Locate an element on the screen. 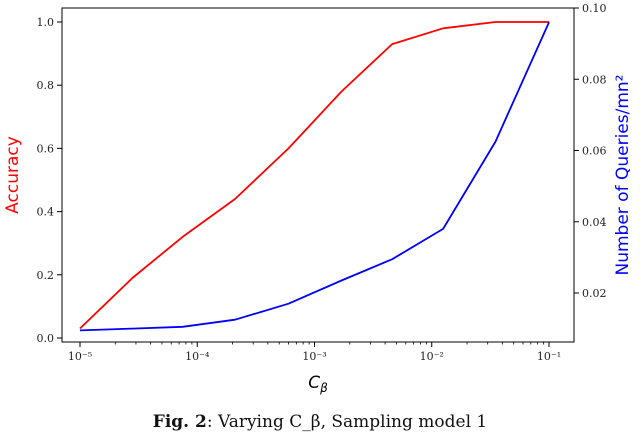 Image resolution: width=640 pixels, height=432 pixels. right-y-tick-label: 0.06 is located at coordinates (594, 151).